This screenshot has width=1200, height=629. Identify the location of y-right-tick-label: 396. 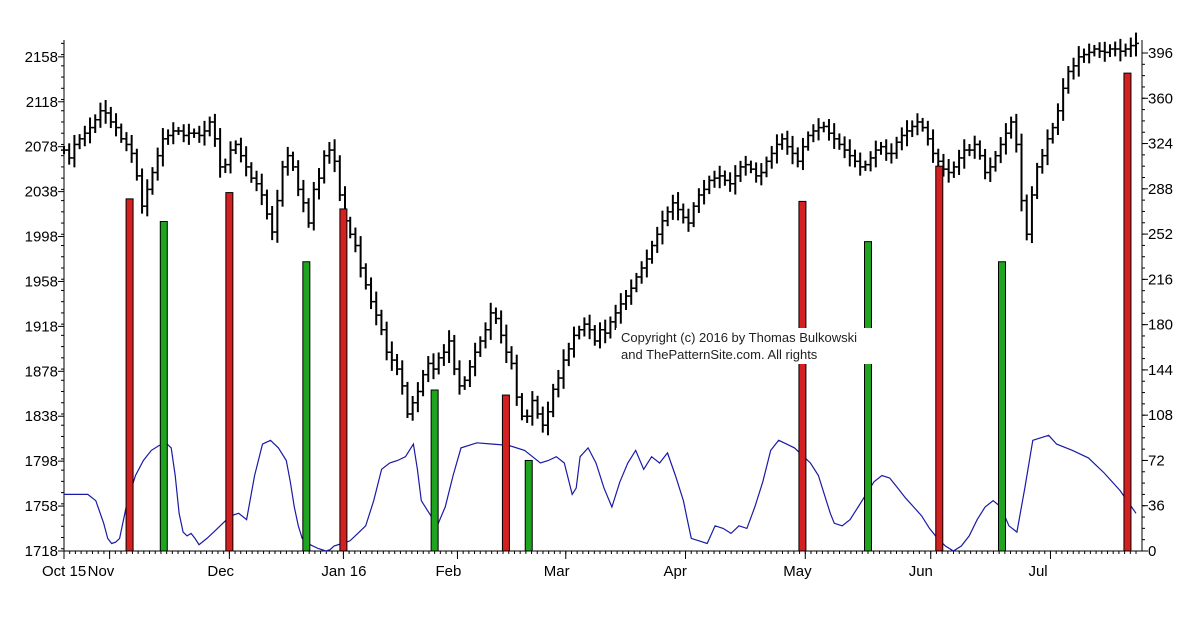
(1160, 53).